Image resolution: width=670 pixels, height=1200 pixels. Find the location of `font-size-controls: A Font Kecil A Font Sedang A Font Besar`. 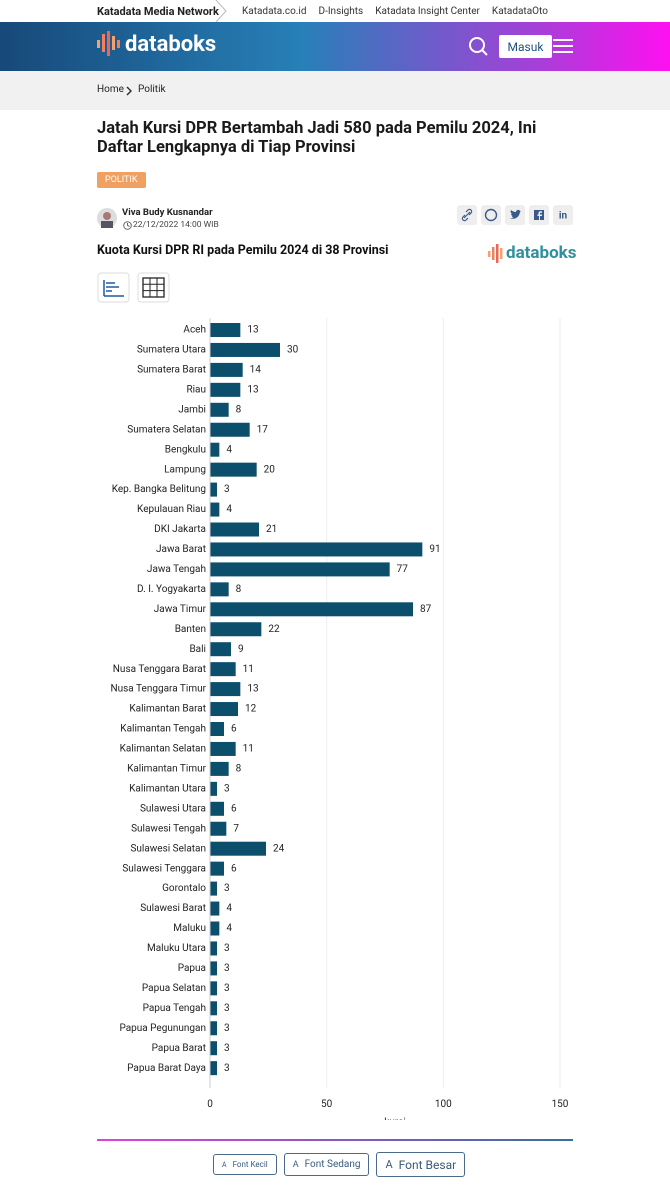

font-size-controls: A Font Kecil A Font Sedang A Font Besar is located at coordinates (339, 1164).